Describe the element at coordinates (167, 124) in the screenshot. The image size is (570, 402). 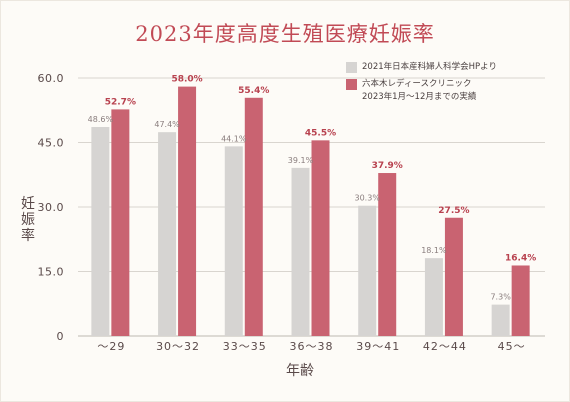
I see `data-label-national: 47.4%` at that location.